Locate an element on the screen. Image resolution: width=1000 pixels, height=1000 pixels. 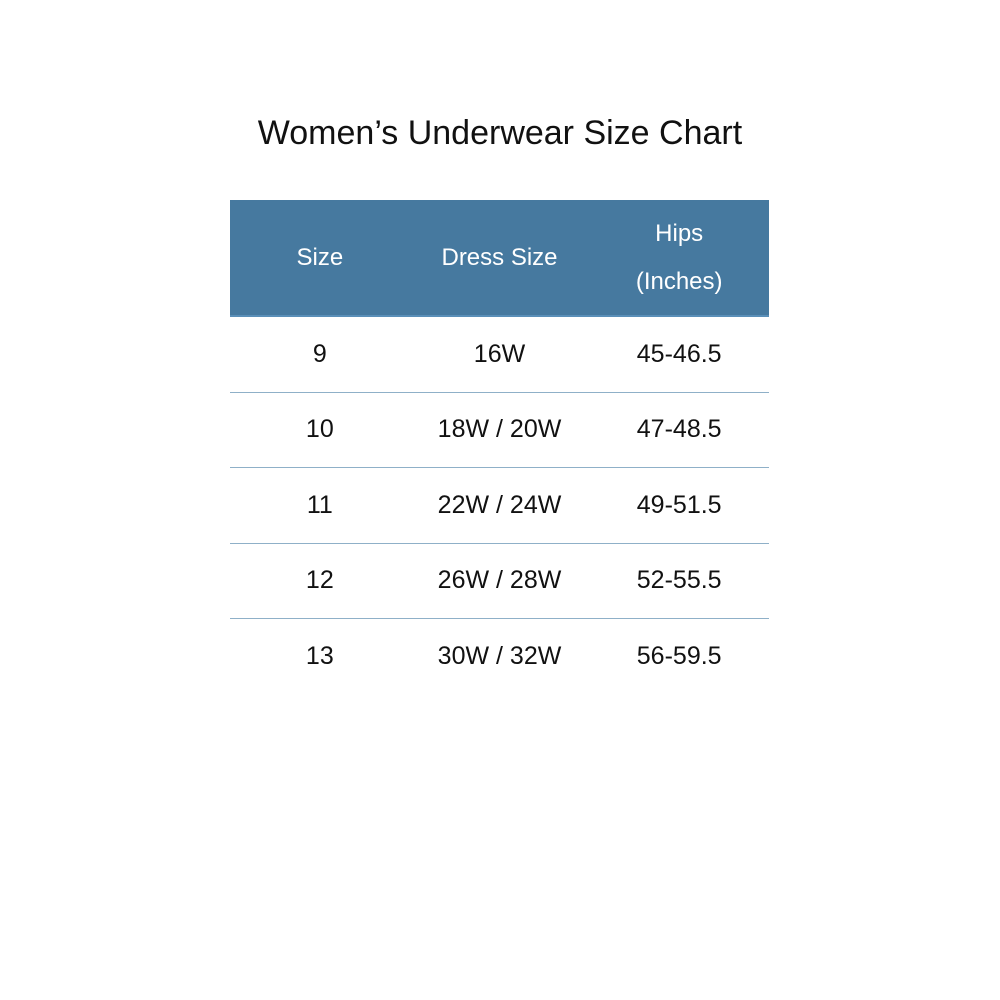
cell-hips: 45-46.5 is located at coordinates (679, 353).